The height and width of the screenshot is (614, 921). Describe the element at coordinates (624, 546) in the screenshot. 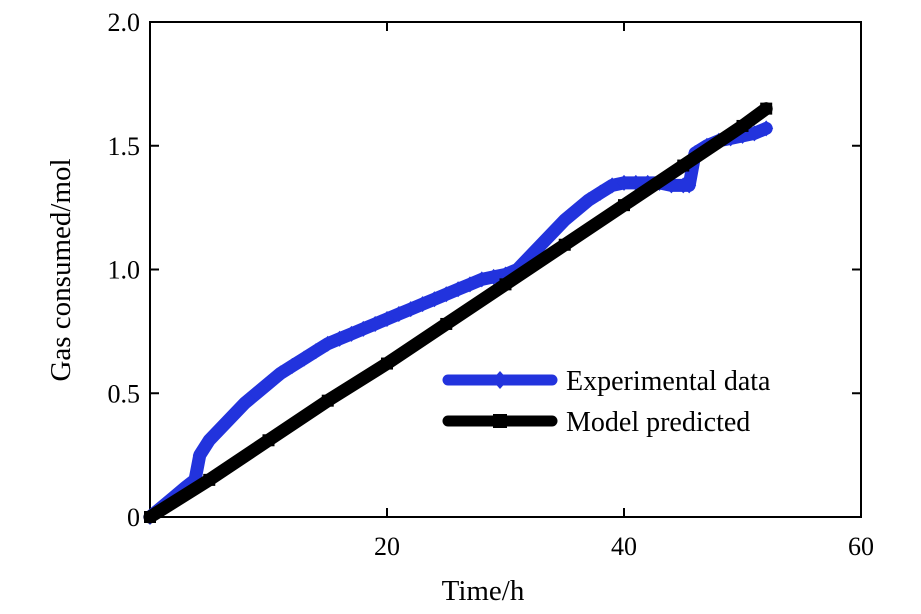

I see `x-tick-label: 40` at that location.